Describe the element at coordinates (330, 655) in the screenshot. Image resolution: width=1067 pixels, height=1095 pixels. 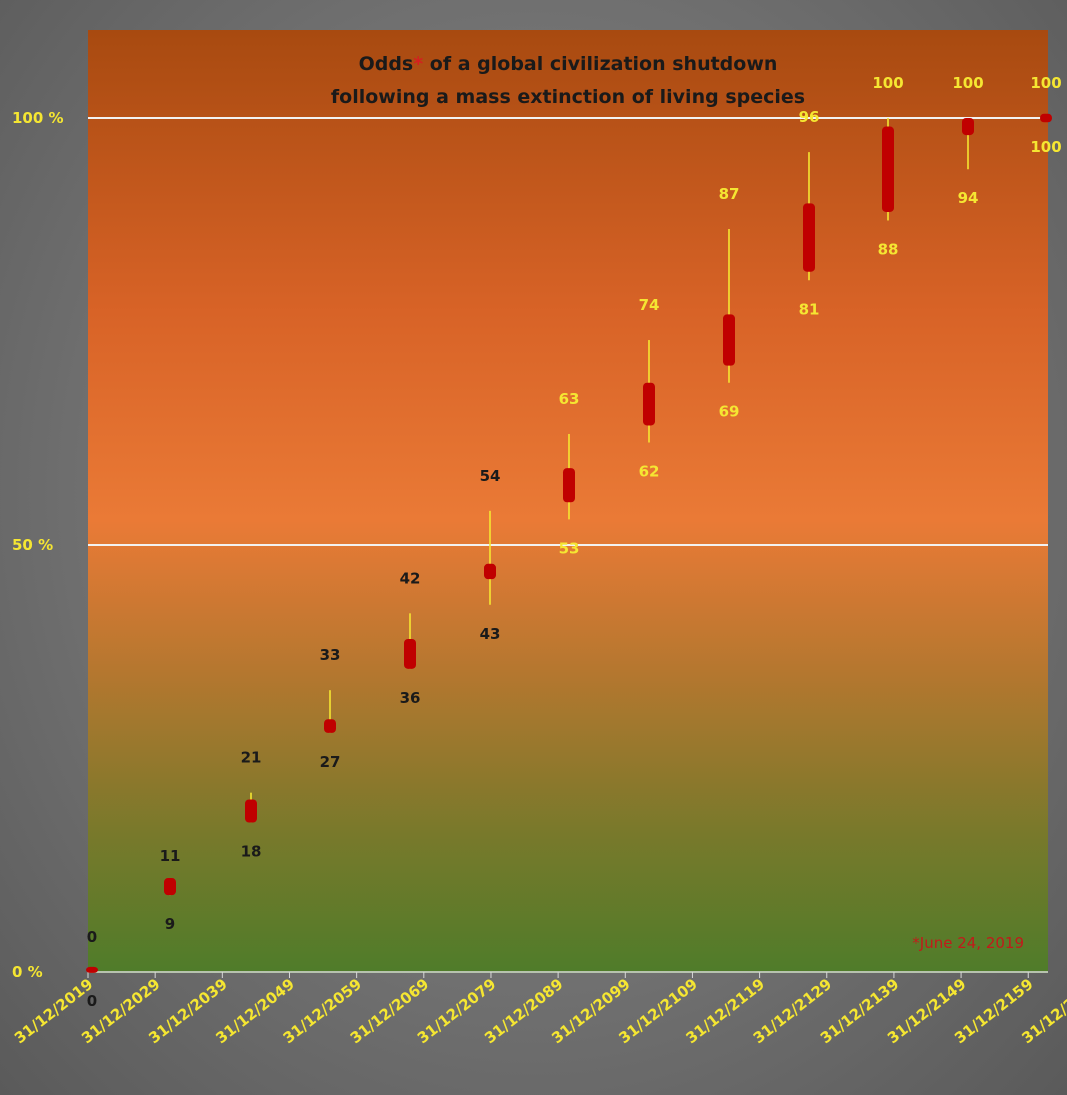
I see `data-label-high: 33` at that location.